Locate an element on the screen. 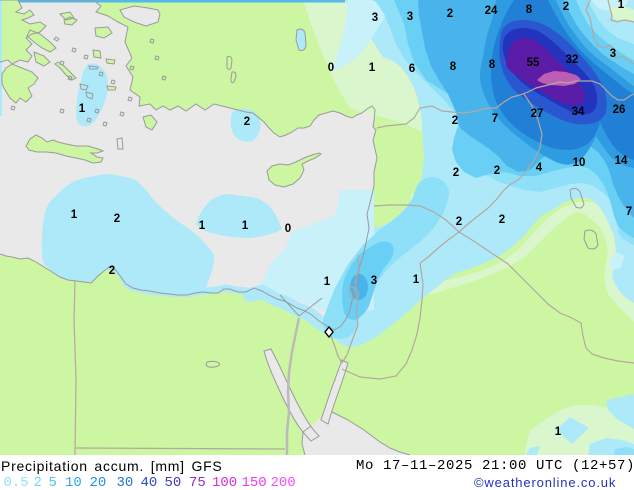  svg-text: 10 is located at coordinates (579, 163).